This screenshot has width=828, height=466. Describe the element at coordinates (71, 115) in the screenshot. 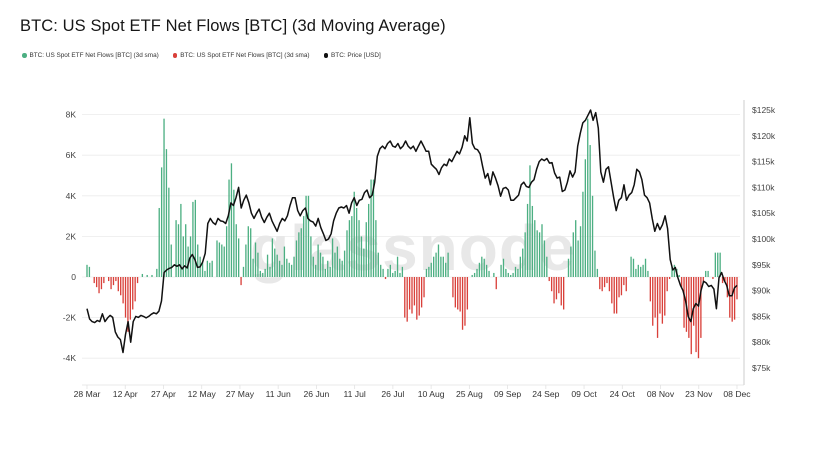

I see `y-tick-label: 8K` at that location.